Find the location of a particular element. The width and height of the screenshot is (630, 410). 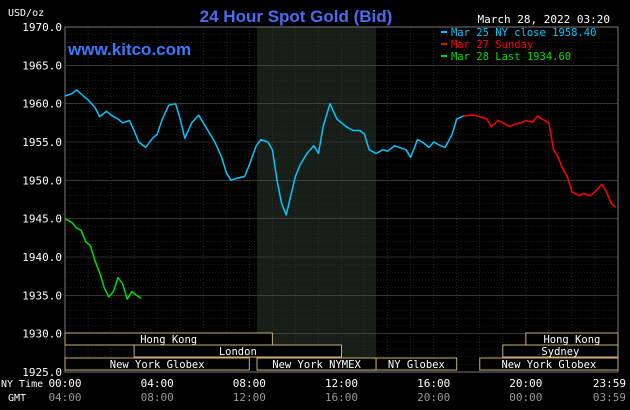

session-label: Sydney is located at coordinates (560, 352).